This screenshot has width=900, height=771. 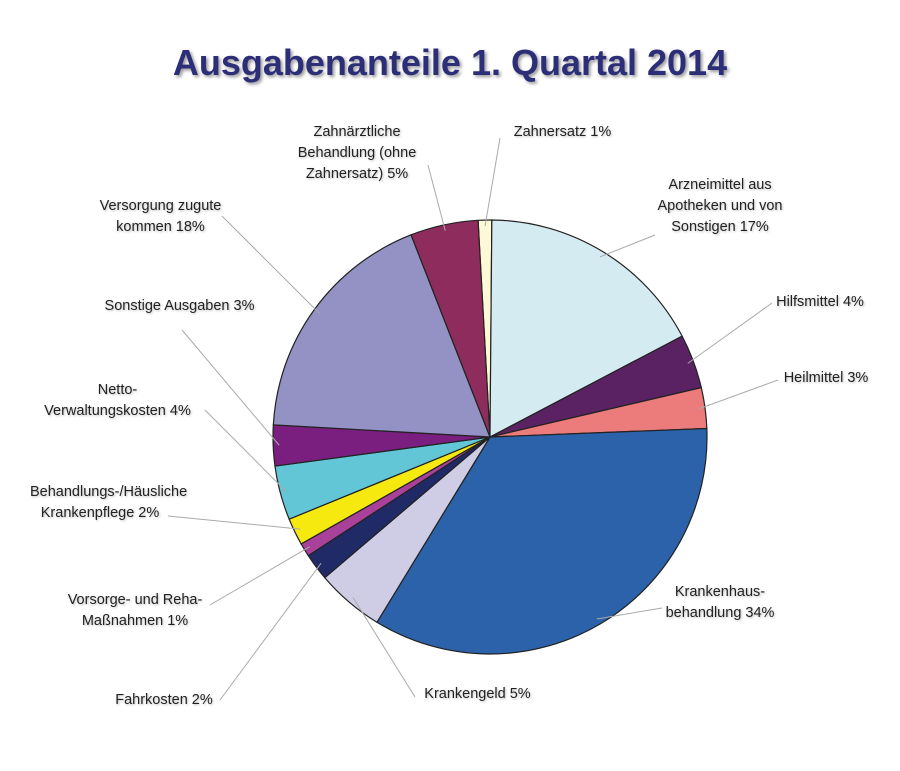 I want to click on category-name: Netto-Verwaltungskosten, so click(x=105, y=400).